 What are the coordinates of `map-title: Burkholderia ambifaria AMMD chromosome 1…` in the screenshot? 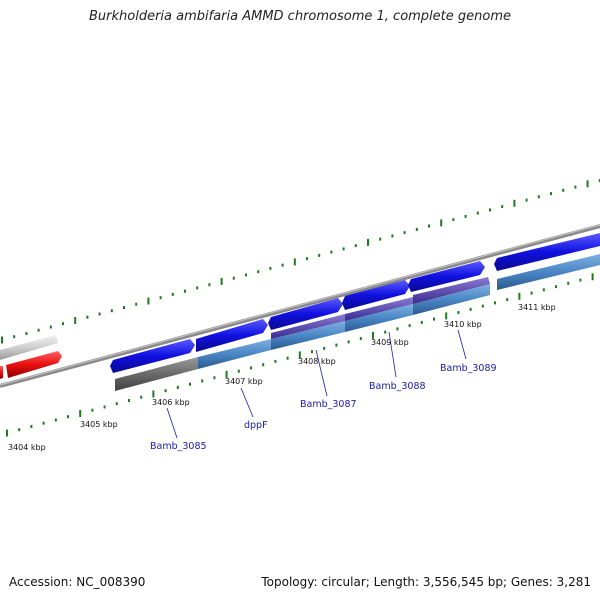 It's located at (300, 16).